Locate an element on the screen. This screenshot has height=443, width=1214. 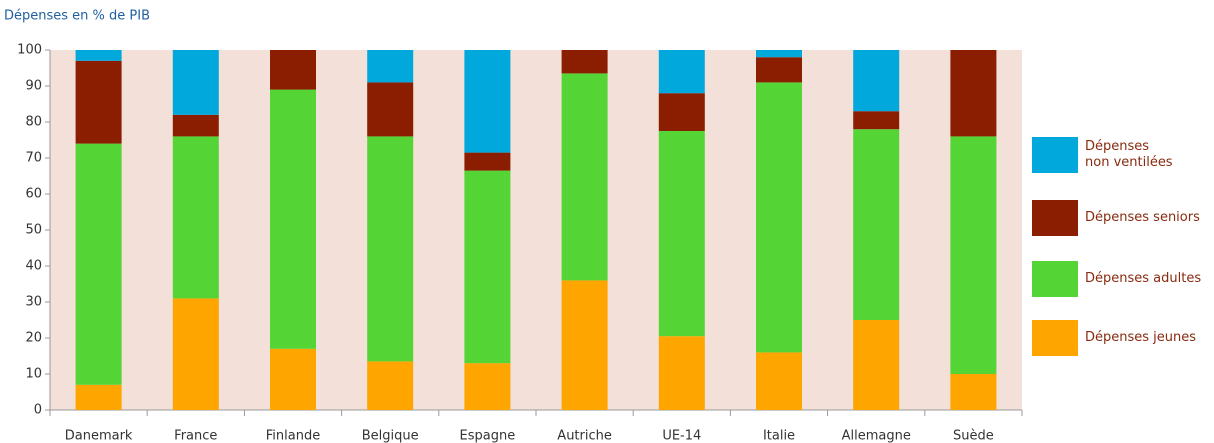
y-tick-label: 50 is located at coordinates (33, 230).